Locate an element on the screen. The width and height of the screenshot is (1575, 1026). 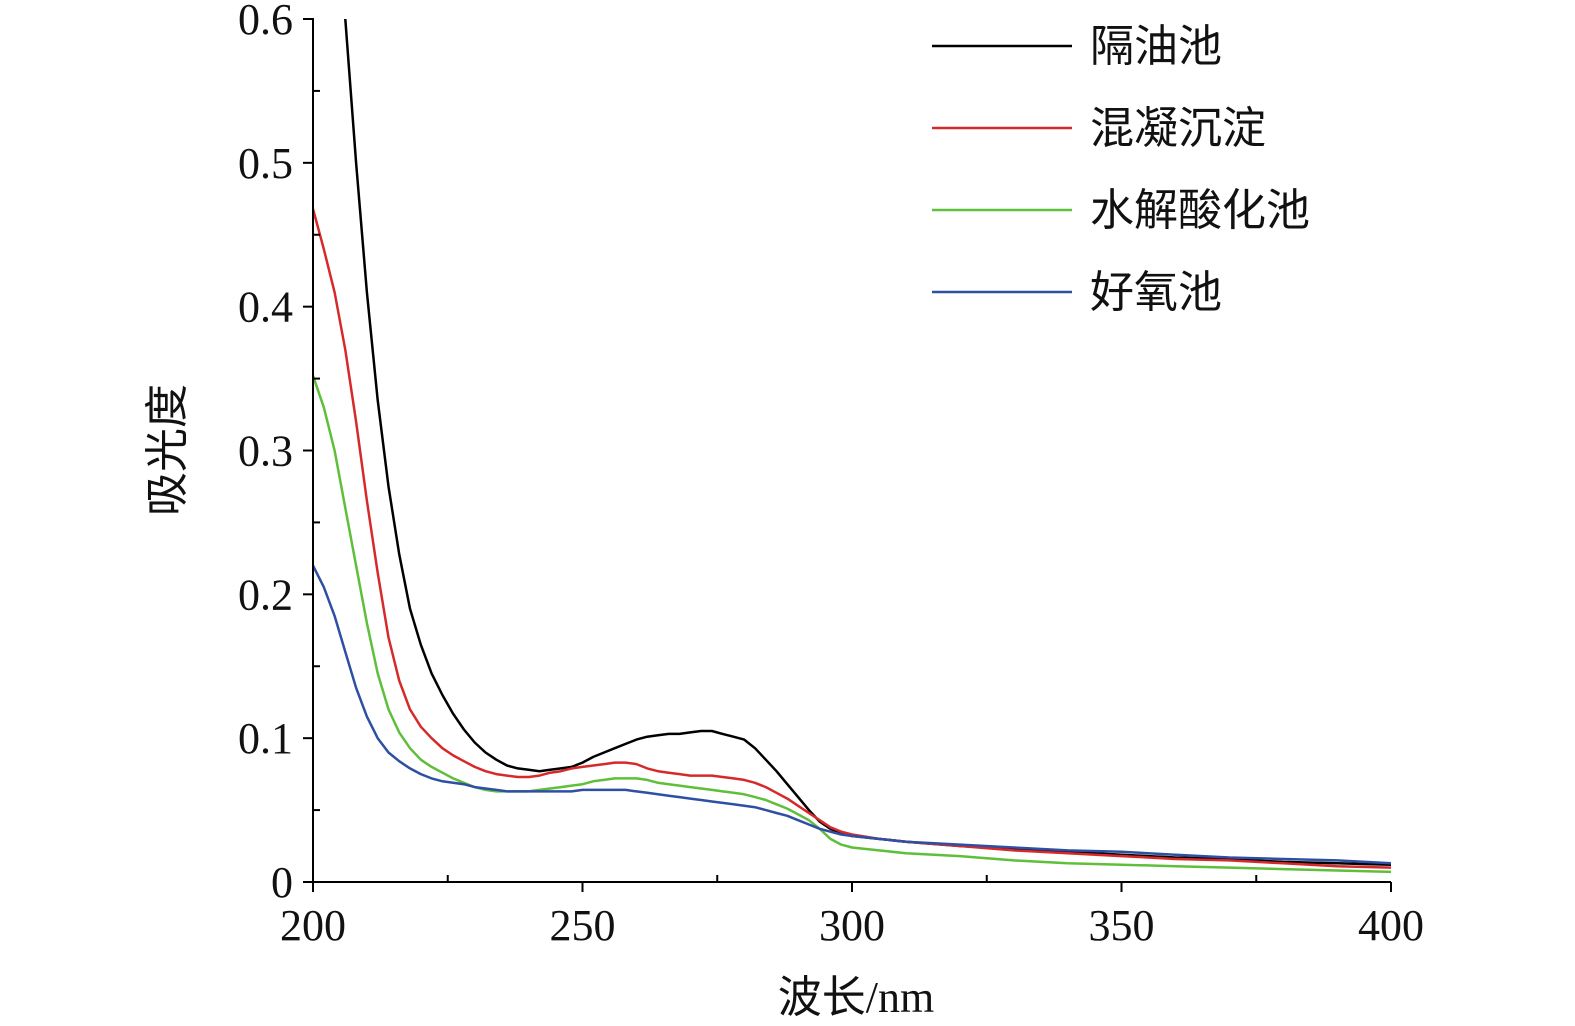
legend-label-3: 水解酸化池 is located at coordinates (1200, 210).